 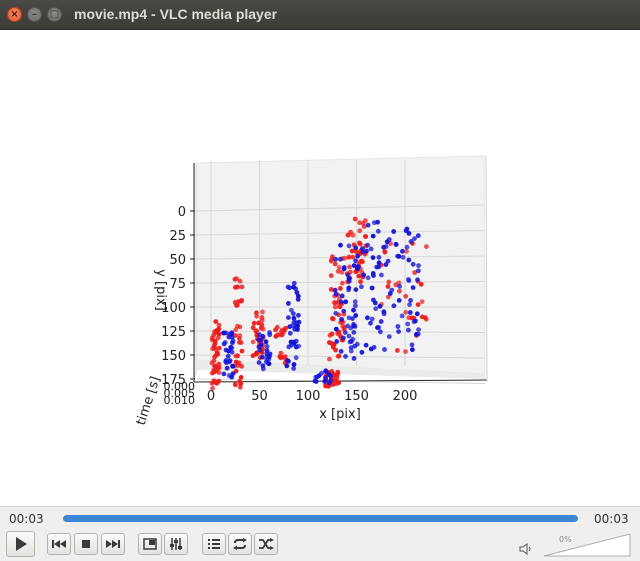 I want to click on fullscreen-icon, so click(x=150, y=544).